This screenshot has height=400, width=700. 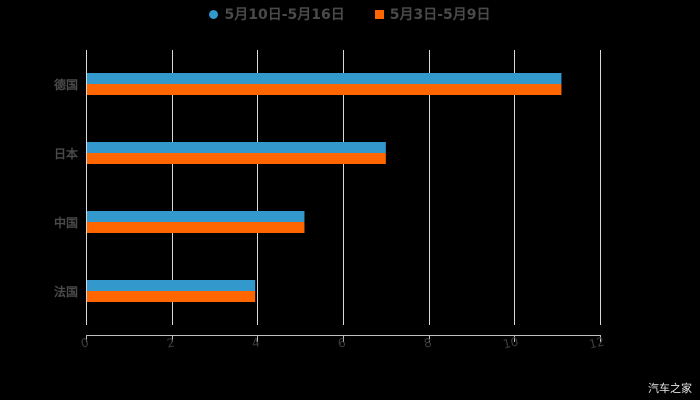 What do you see at coordinates (350, 14) in the screenshot?
I see `legend: 5月10日-5月16日 5月3日-5月9日` at bounding box center [350, 14].